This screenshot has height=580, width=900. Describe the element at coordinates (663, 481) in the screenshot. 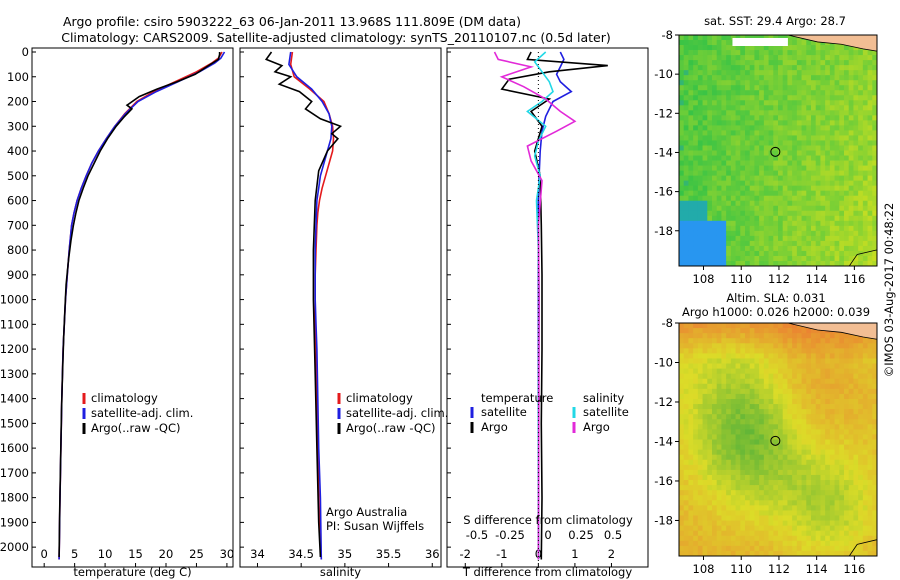

I see `y-tick-label: -16` at that location.